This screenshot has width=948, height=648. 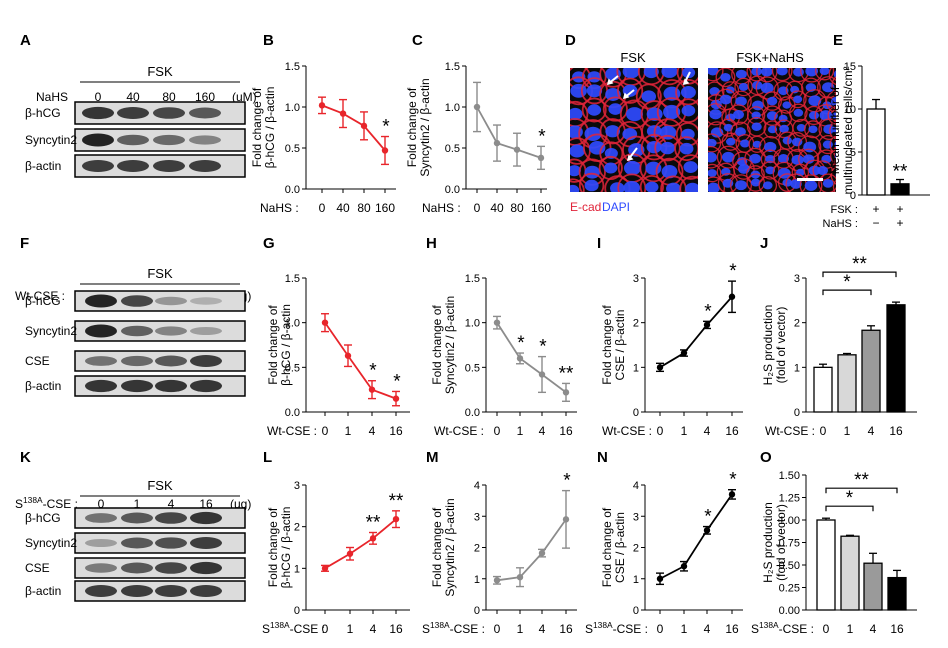 What do you see at coordinates (51, 331) in the screenshot?
I see `row-label: Syncytin2` at bounding box center [51, 331].